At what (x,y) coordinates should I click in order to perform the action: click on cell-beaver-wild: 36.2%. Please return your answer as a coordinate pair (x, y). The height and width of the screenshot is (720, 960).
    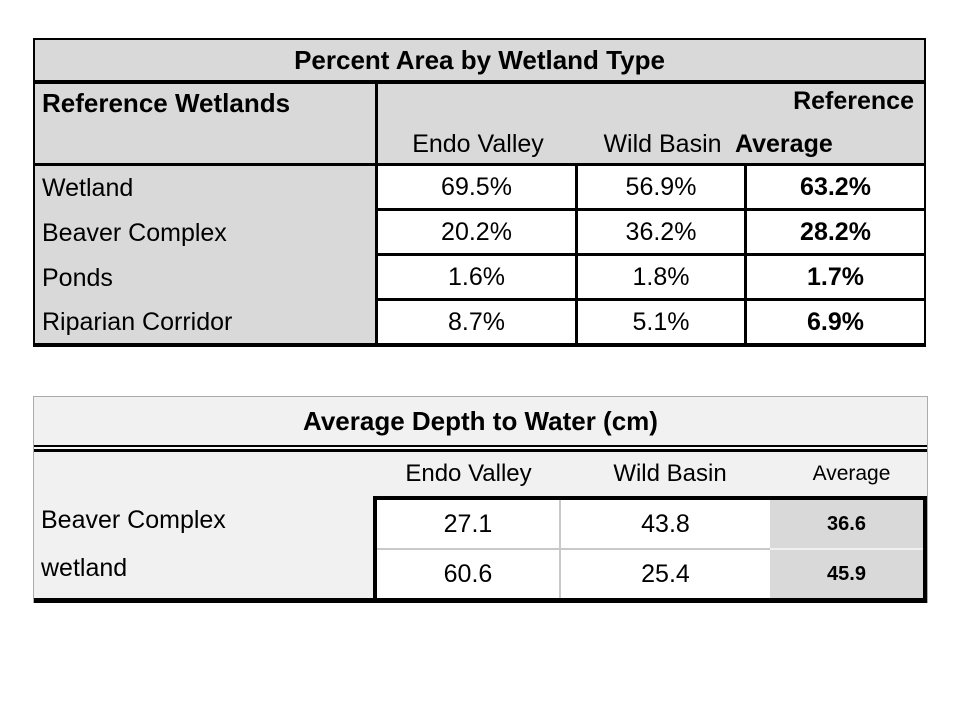
    Looking at the image, I should click on (662, 233).